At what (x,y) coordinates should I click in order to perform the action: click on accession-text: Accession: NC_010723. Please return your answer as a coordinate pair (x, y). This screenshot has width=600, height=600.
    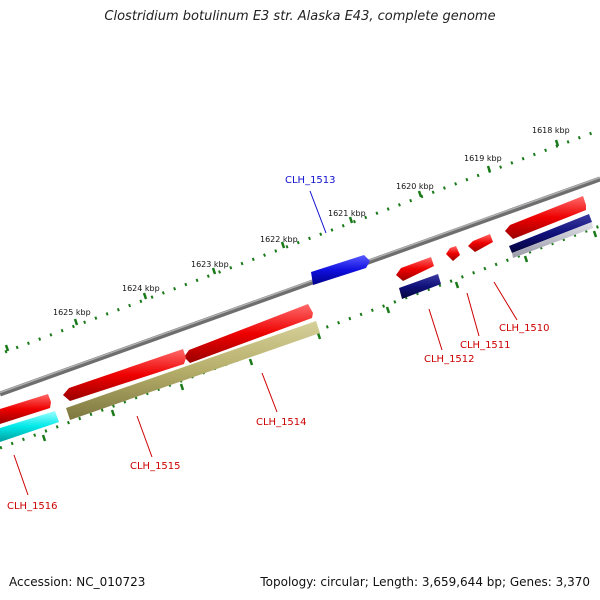
    Looking at the image, I should click on (77, 582).